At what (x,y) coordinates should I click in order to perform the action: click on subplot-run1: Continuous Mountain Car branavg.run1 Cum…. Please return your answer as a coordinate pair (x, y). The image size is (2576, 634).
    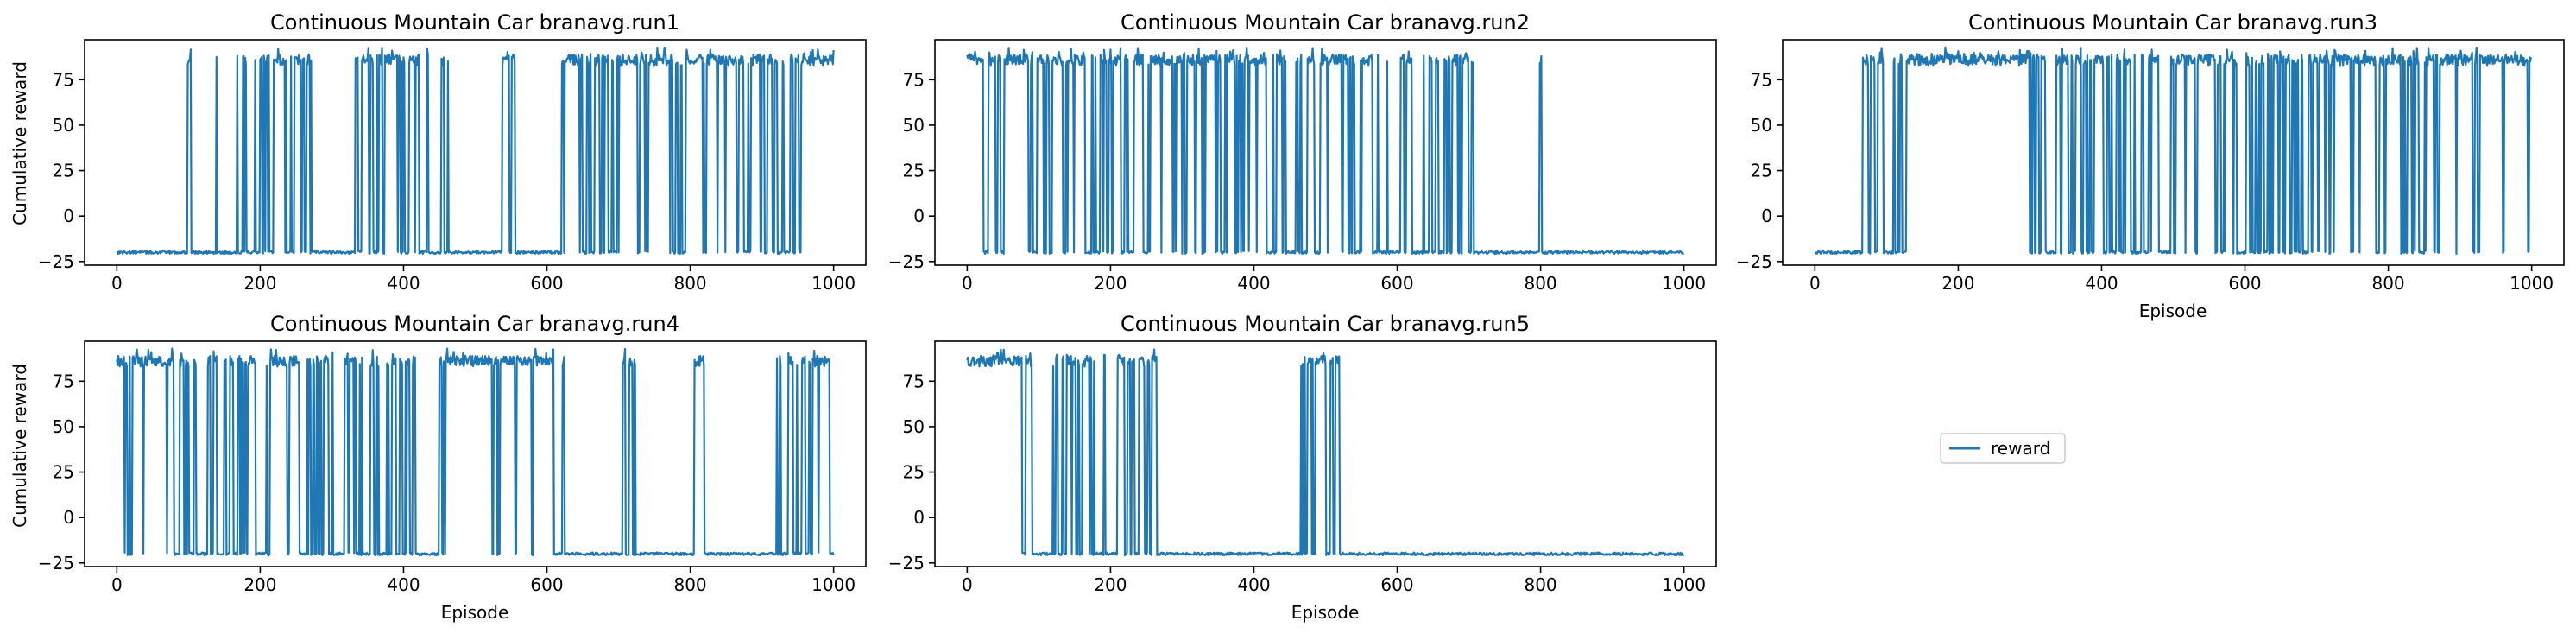
    Looking at the image, I should click on (438, 152).